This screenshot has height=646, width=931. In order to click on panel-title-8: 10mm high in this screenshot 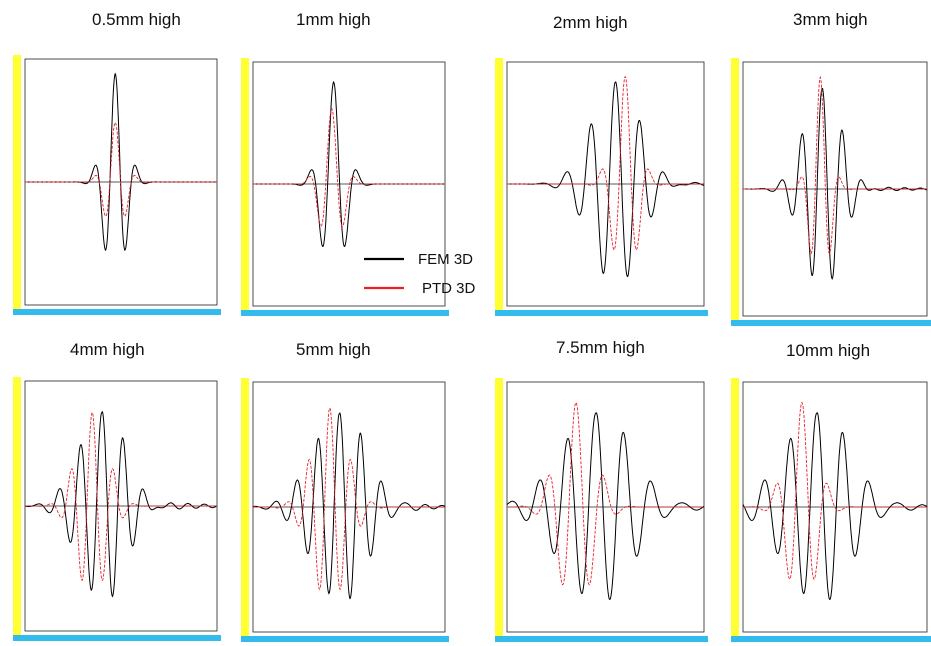, I will do `click(828, 350)`.